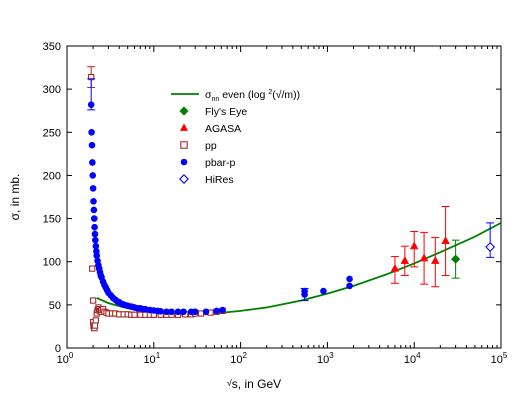 The image size is (526, 400). Describe the element at coordinates (219, 180) in the screenshot. I see `legend-label: HiRes` at that location.